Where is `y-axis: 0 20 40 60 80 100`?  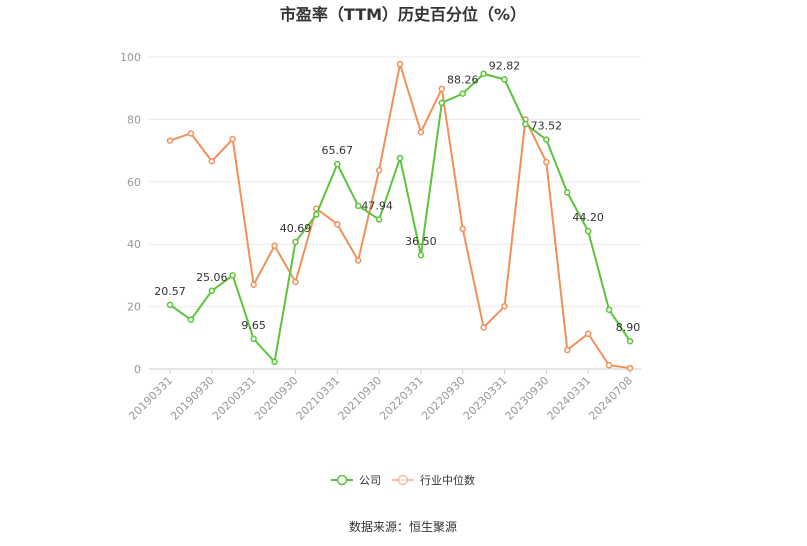 y-axis: 0 20 40 60 80 100 is located at coordinates (130, 213).